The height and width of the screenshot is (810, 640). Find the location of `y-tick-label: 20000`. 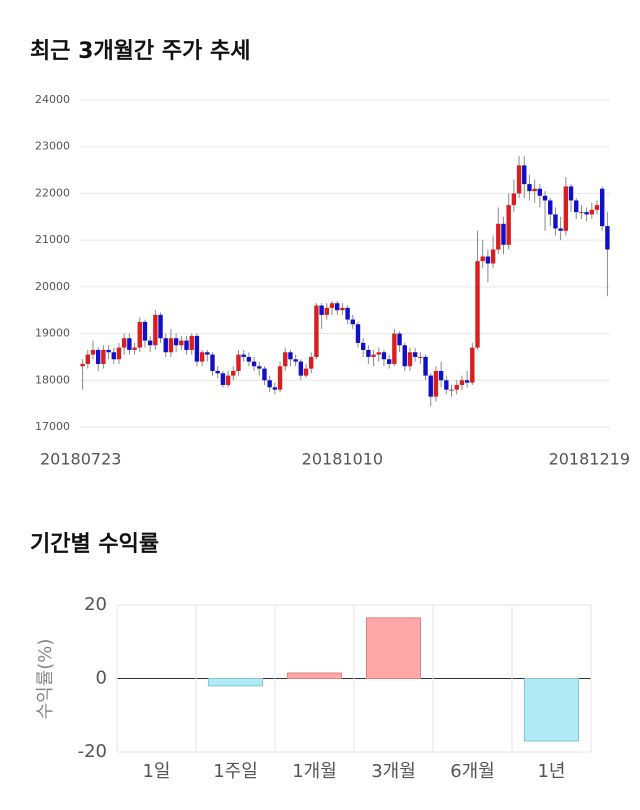

y-tick-label: 20000 is located at coordinates (52, 286).